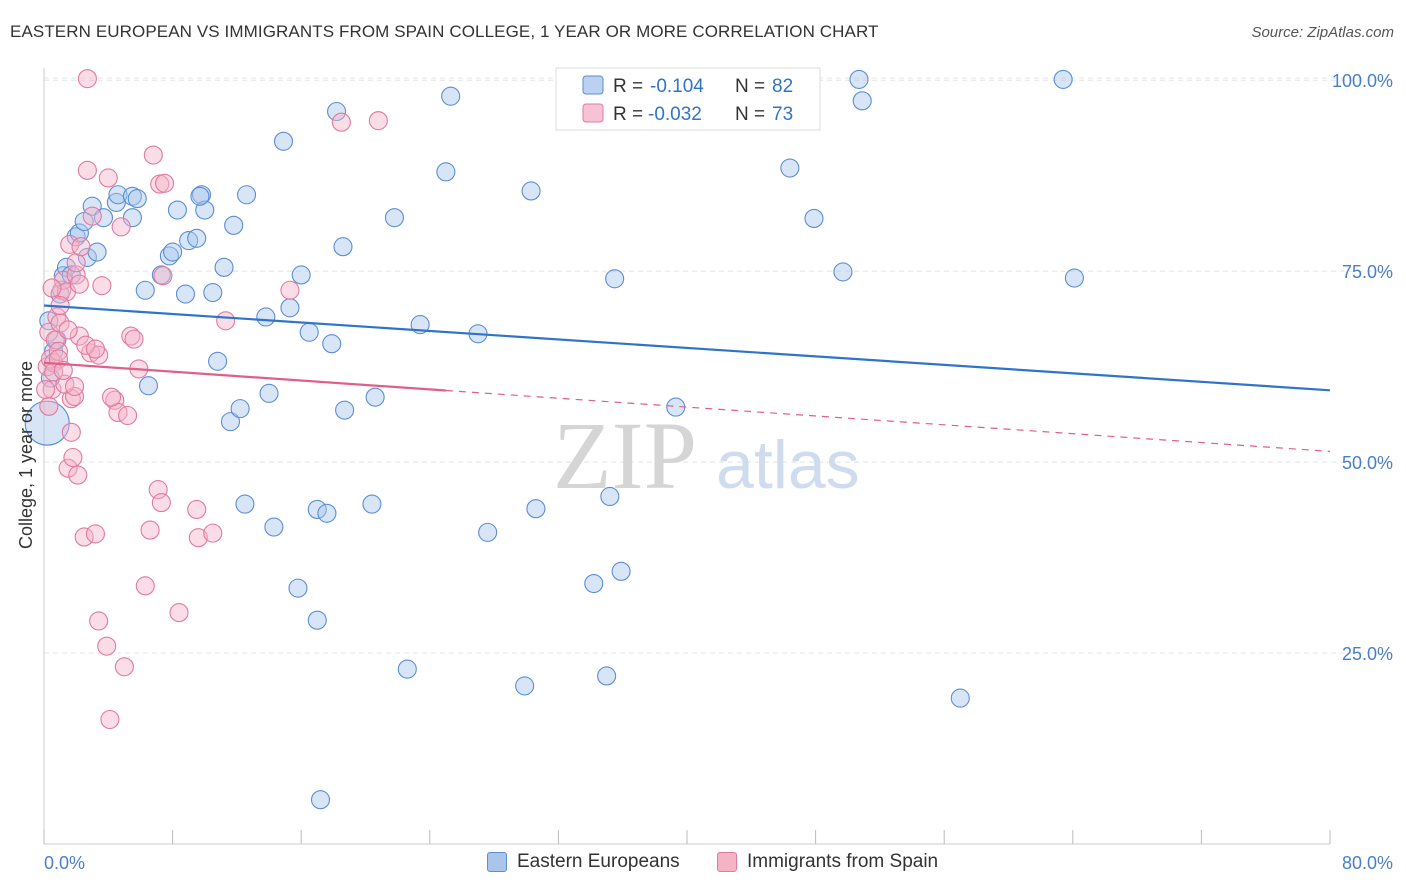 The height and width of the screenshot is (892, 1406). I want to click on legend-item-eastern-europeans: Eastern Europeans, so click(583, 862).